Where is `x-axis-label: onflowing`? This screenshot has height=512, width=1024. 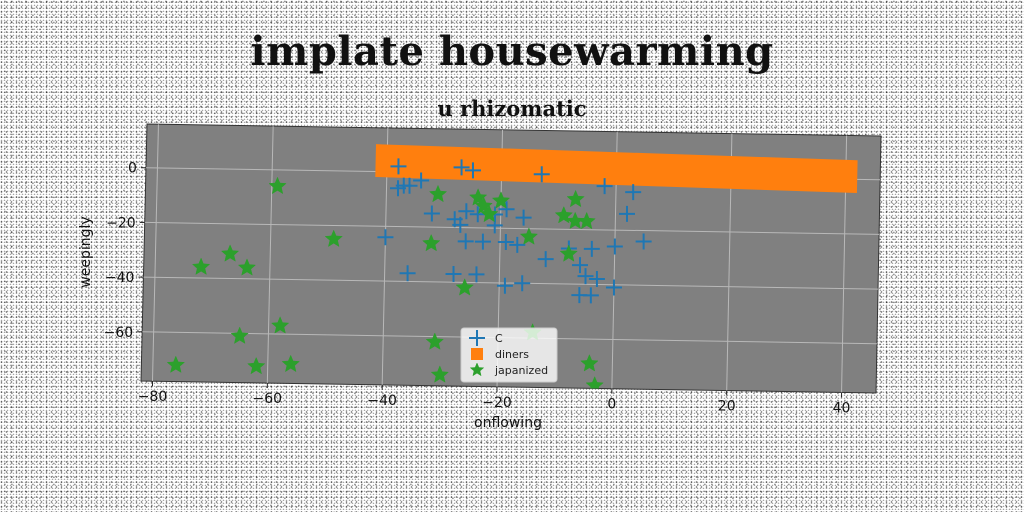 x-axis-label: onflowing is located at coordinates (508, 423).